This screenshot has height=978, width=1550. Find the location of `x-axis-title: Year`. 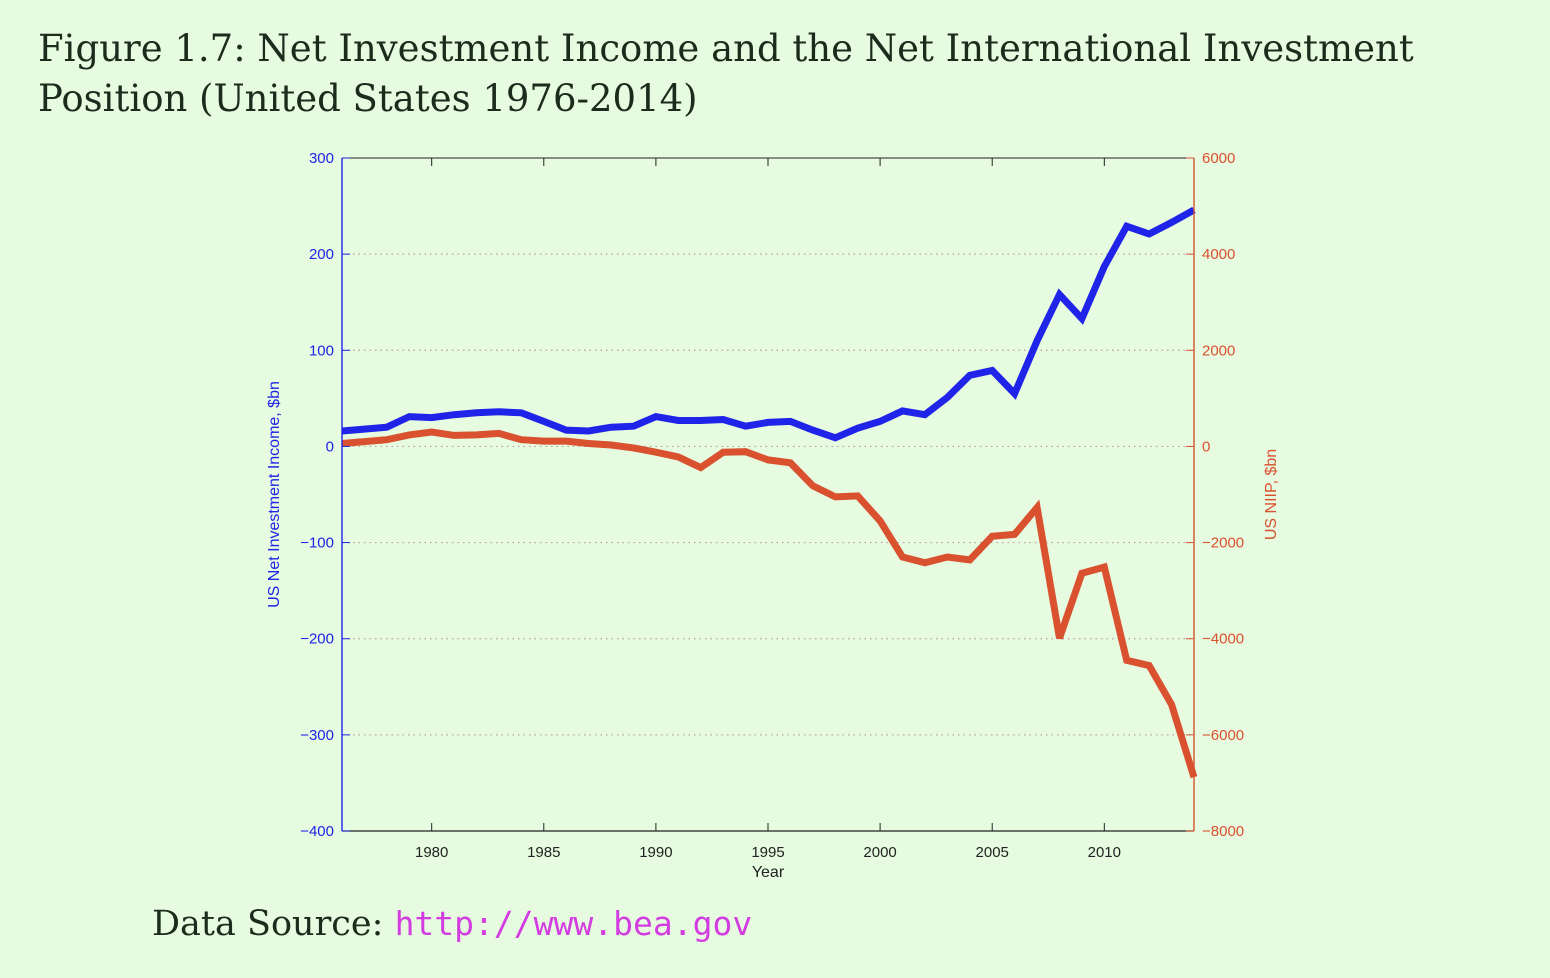

x-axis-title: Year is located at coordinates (768, 872).